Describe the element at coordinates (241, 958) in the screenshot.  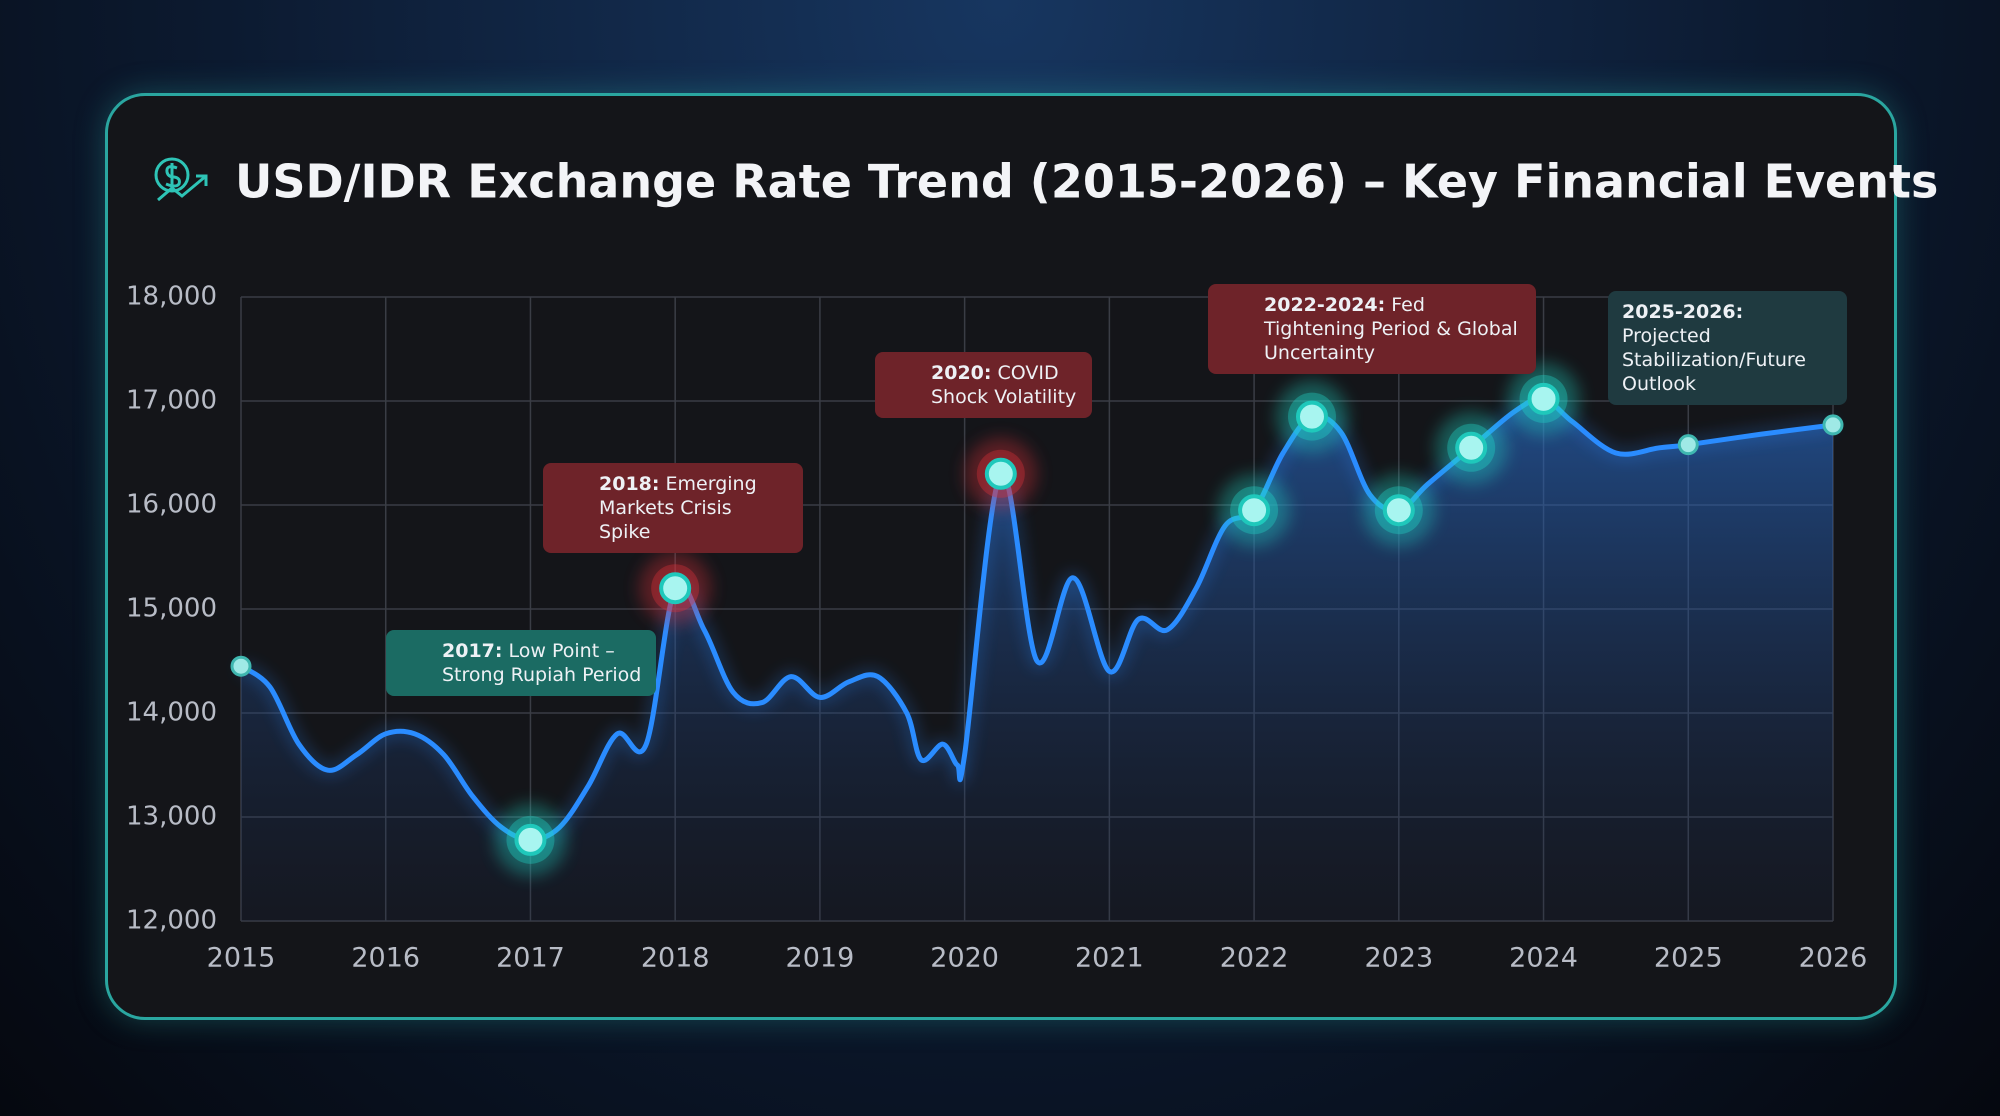
I see `x-tick-label: 2015` at that location.